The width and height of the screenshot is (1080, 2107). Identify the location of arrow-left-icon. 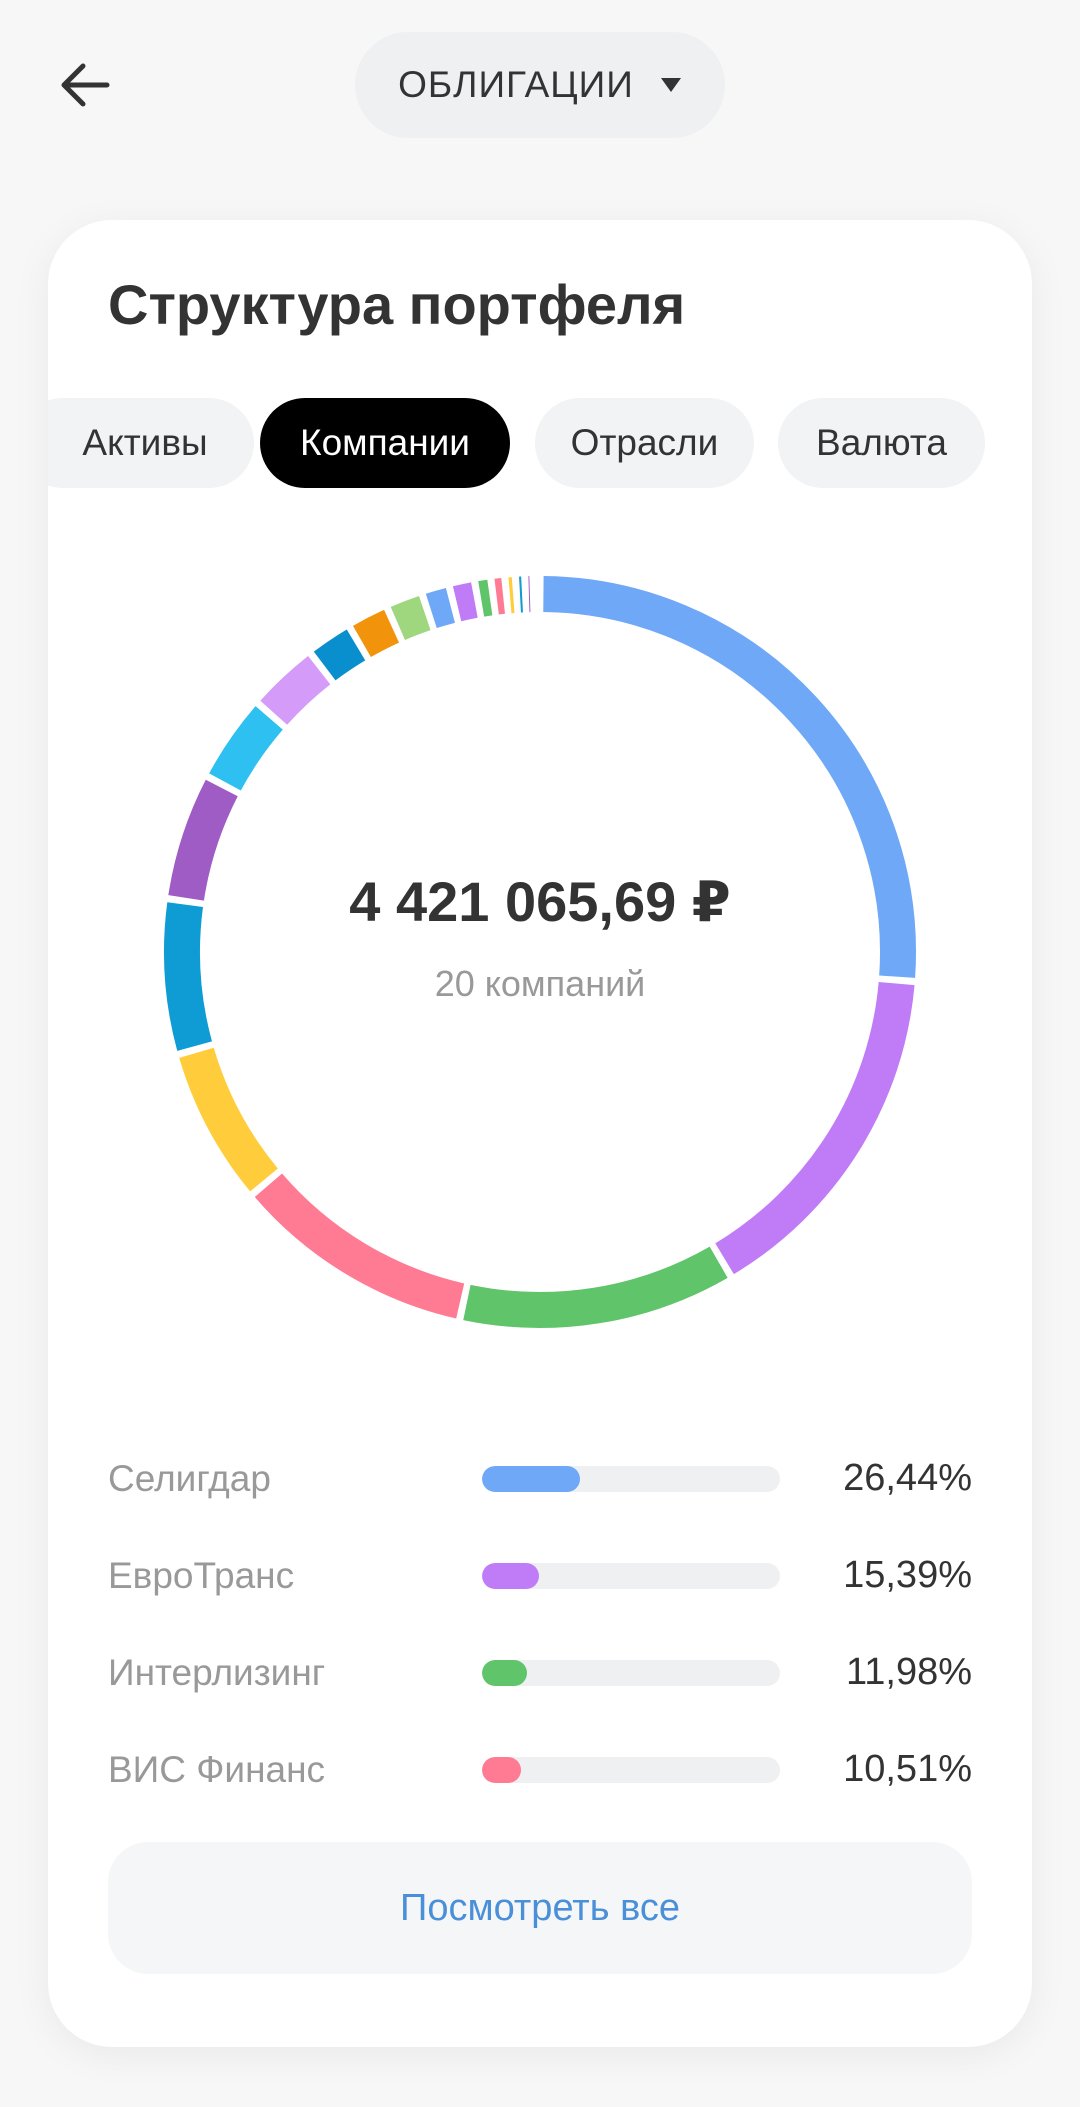
(85, 85).